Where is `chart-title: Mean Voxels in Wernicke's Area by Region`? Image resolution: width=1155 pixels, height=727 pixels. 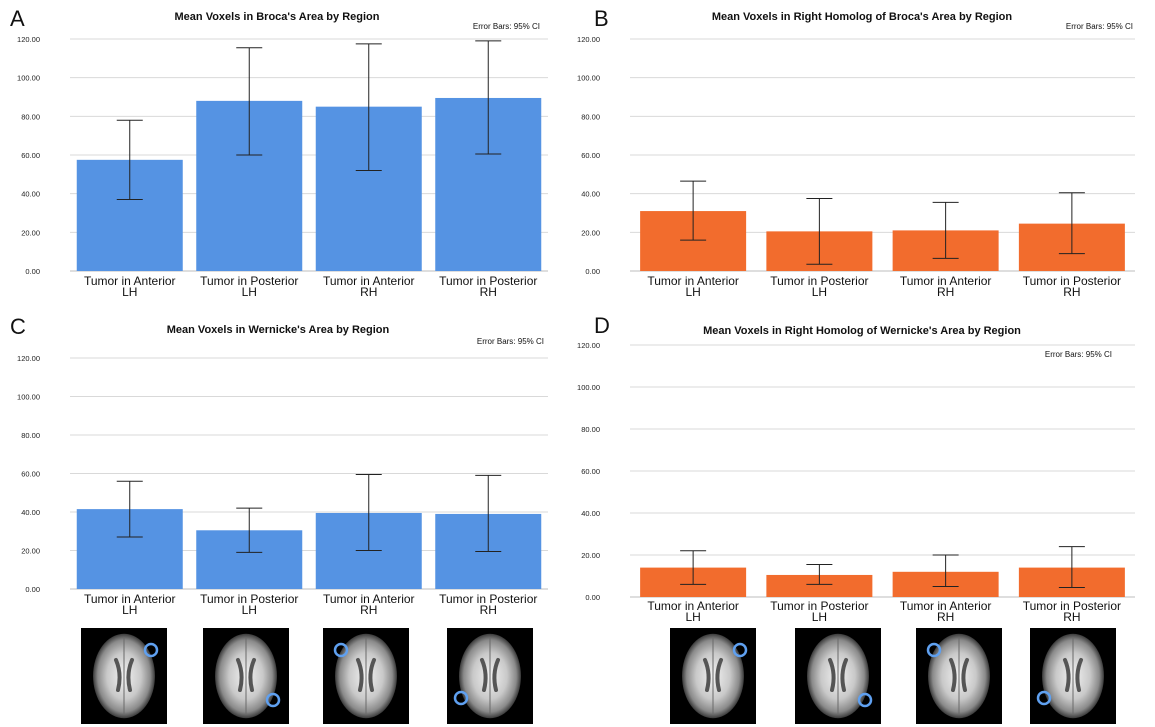
chart-title: Mean Voxels in Wernicke's Area by Region is located at coordinates (278, 330).